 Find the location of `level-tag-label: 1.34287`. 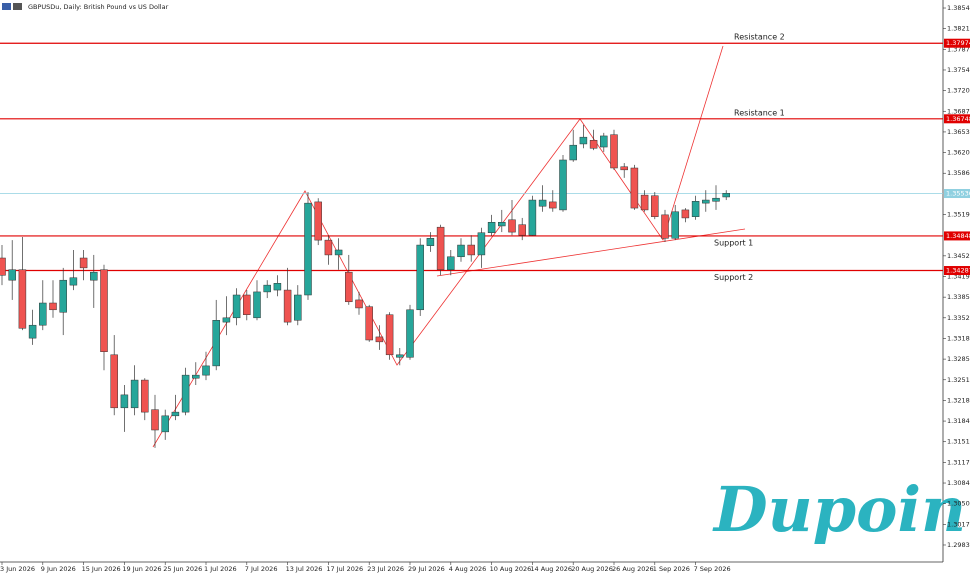

level-tag-label: 1.34287 is located at coordinates (958, 271).